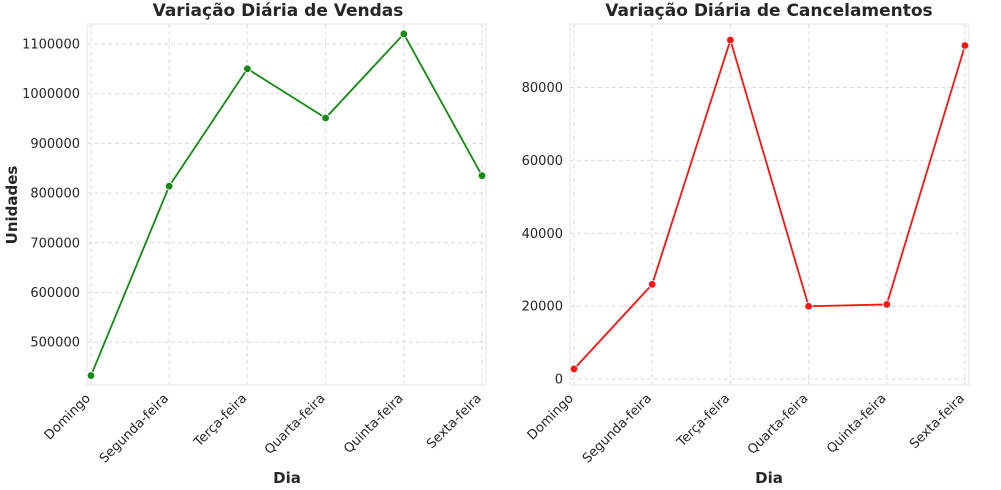 This screenshot has width=1001, height=490. Describe the element at coordinates (542, 307) in the screenshot. I see `y-tick-label: 20000` at that location.